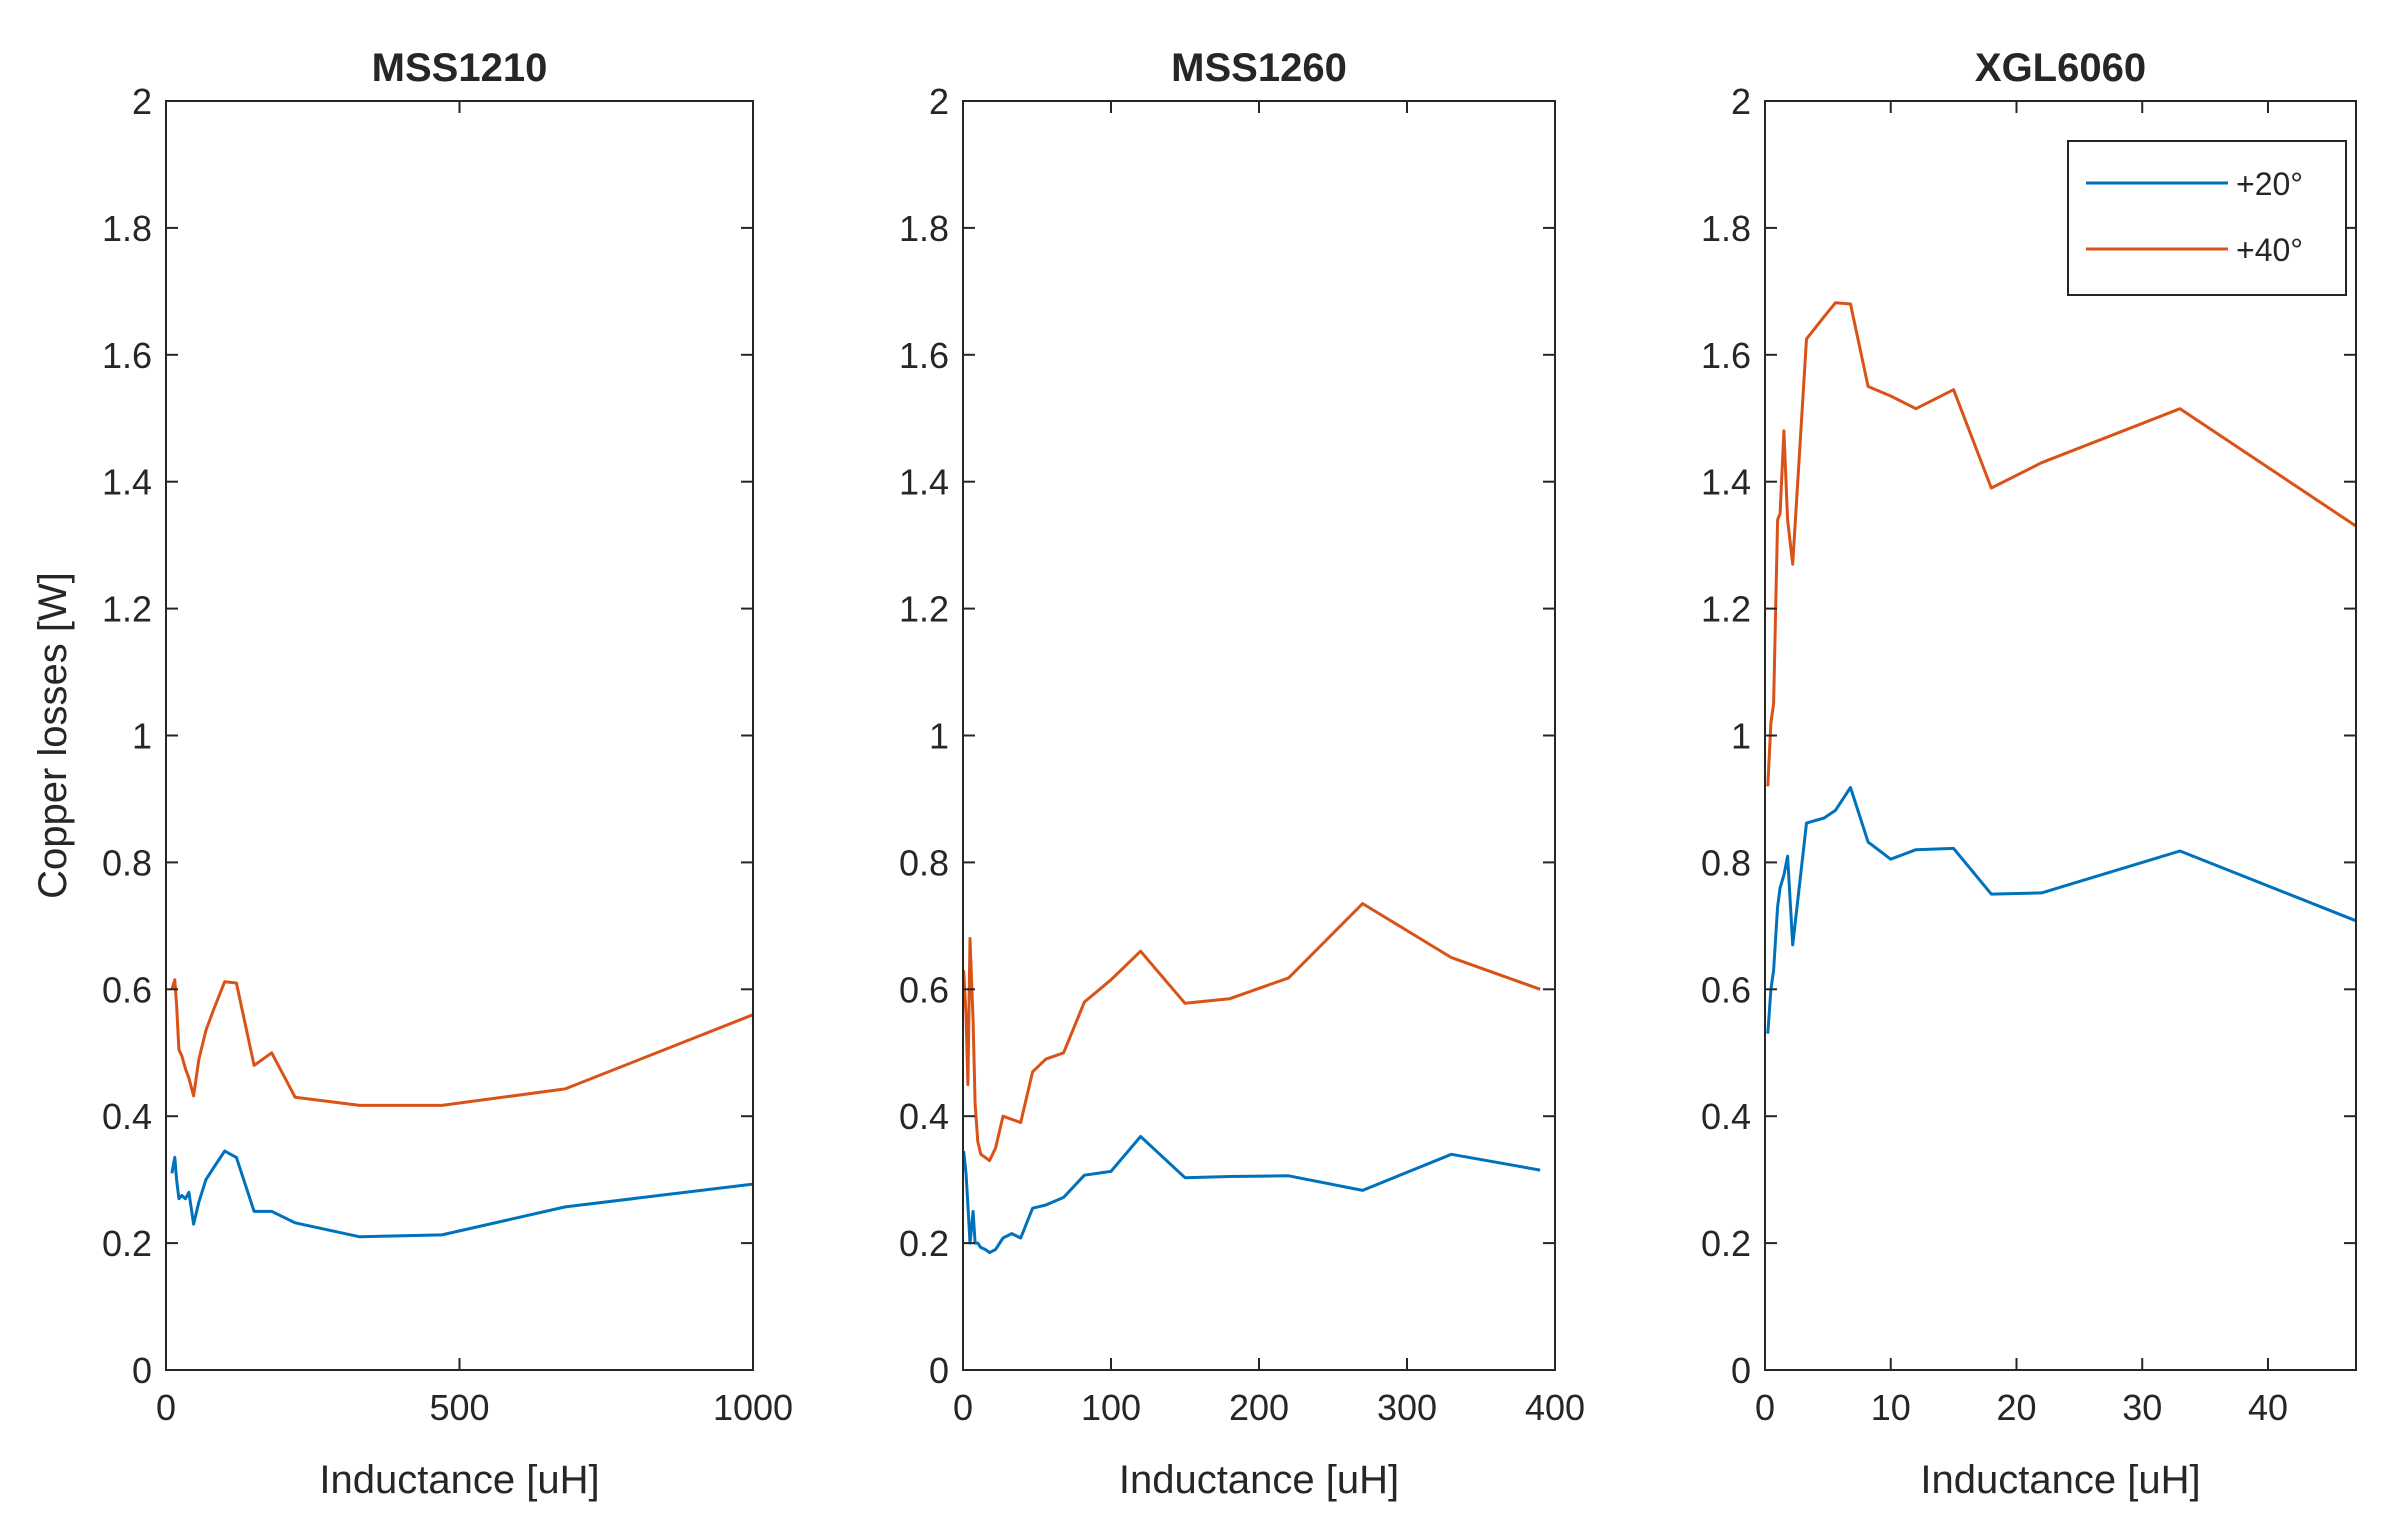 This screenshot has width=2382, height=1524. Describe the element at coordinates (753, 1407) in the screenshot. I see `x-tick-label: 1000` at that location.